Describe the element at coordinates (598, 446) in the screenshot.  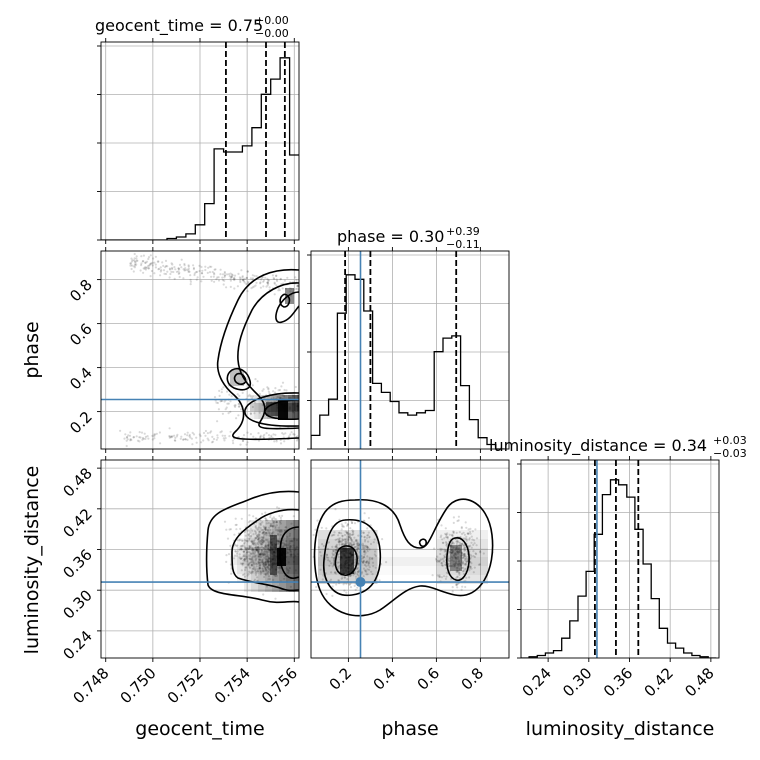
I see `title-main: luminosity_distance = 0.34` at that location.